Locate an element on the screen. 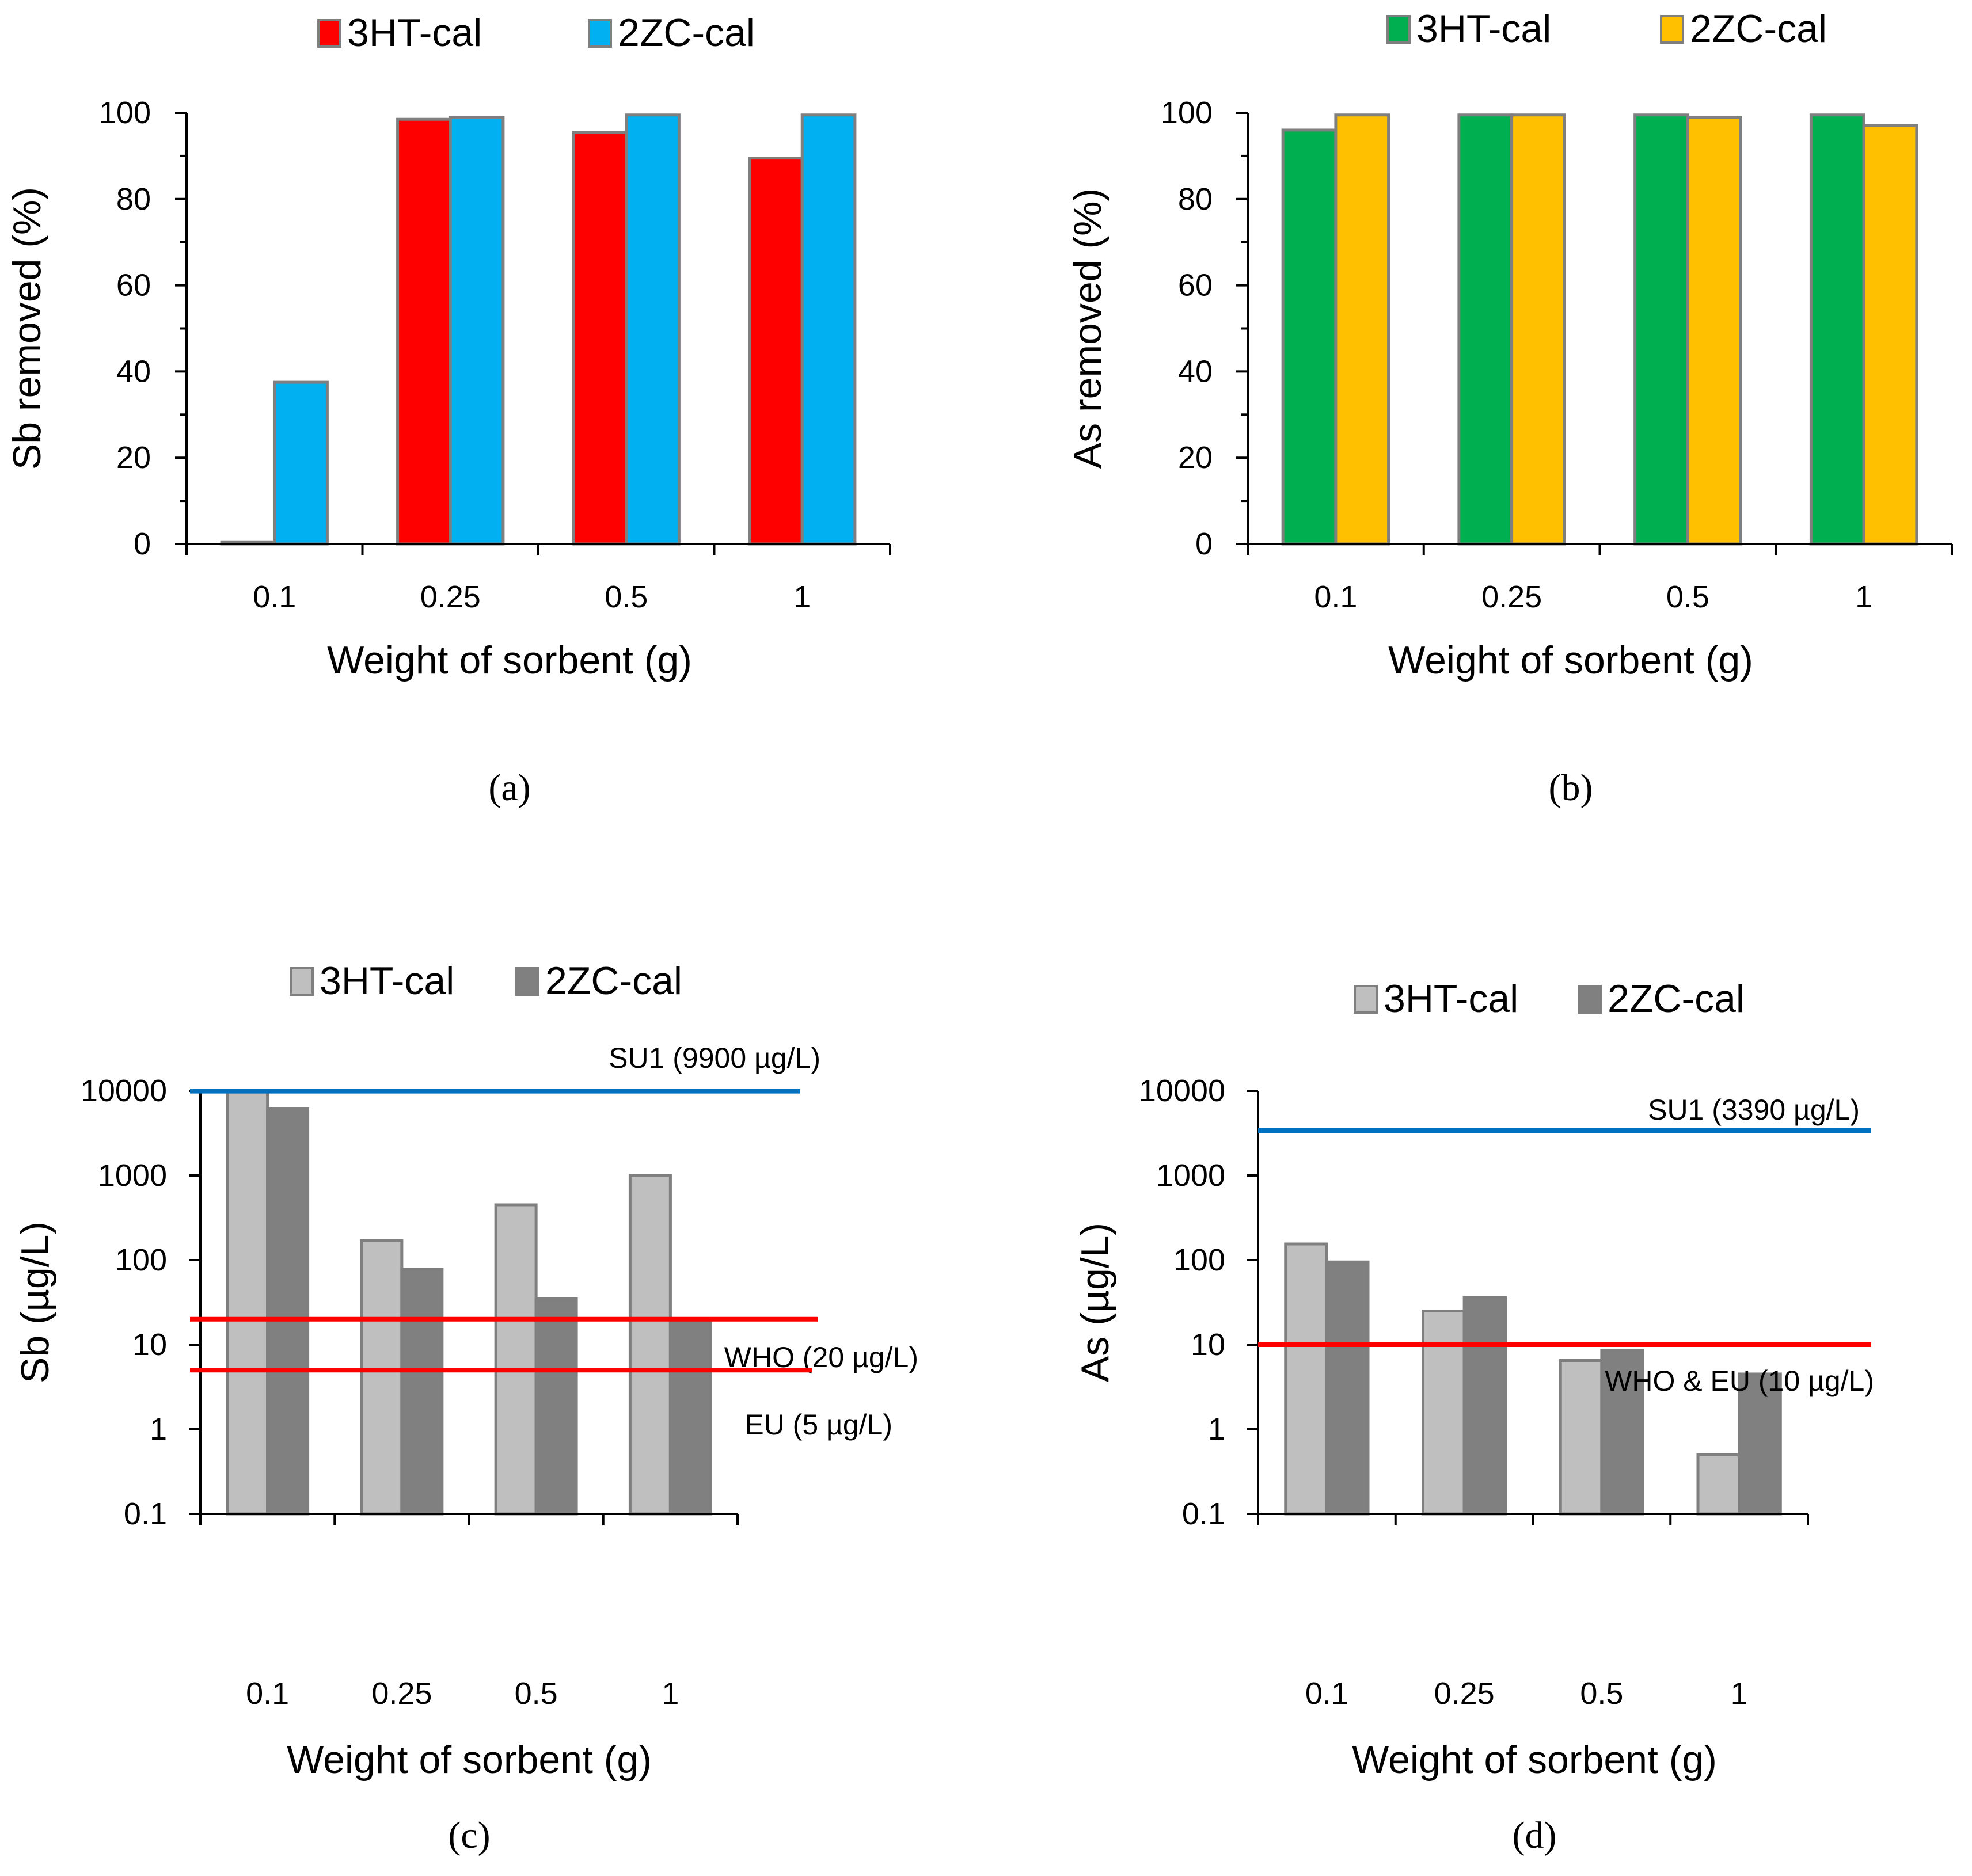  y-tick-label: 10 is located at coordinates (1208, 1344).